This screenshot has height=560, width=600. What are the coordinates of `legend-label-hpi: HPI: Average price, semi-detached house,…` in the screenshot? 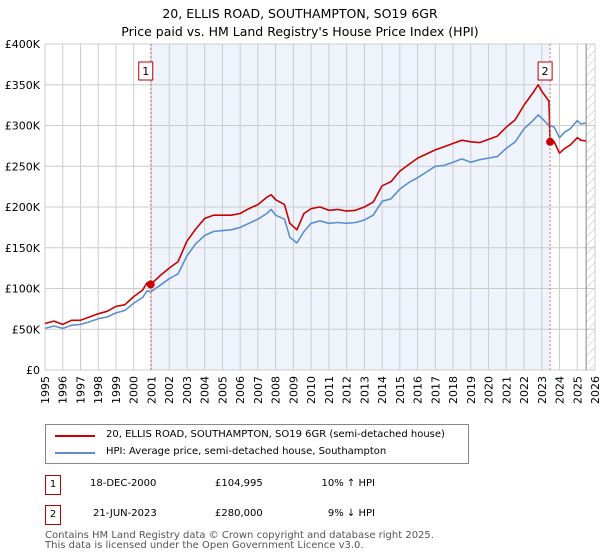 It's located at (246, 451).